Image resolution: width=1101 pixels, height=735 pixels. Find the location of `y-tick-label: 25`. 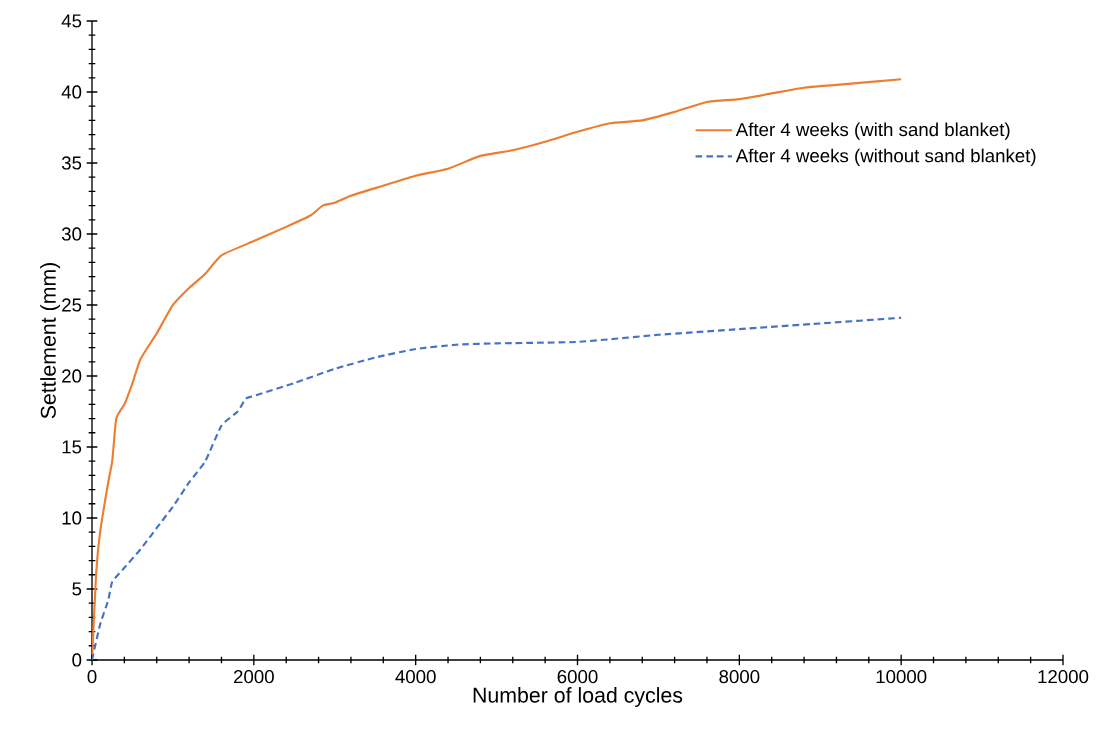

y-tick-label: 25 is located at coordinates (72, 305).